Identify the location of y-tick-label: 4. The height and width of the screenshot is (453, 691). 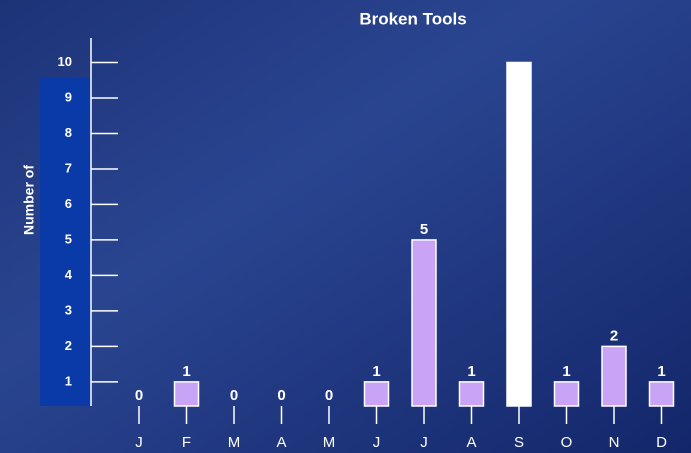
(69, 274).